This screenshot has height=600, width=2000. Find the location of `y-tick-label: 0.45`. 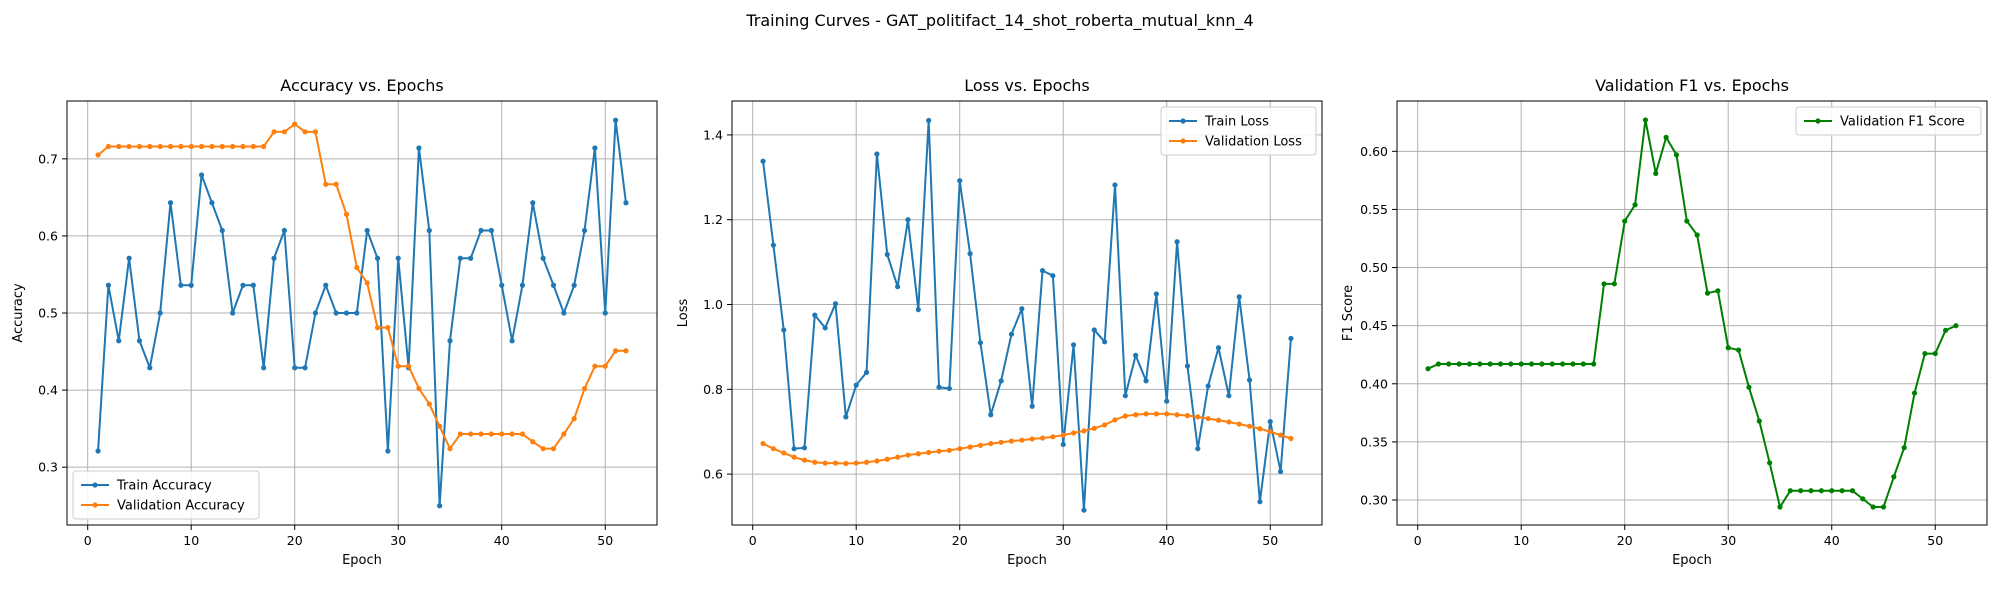

y-tick-label: 0.45 is located at coordinates (1374, 325).